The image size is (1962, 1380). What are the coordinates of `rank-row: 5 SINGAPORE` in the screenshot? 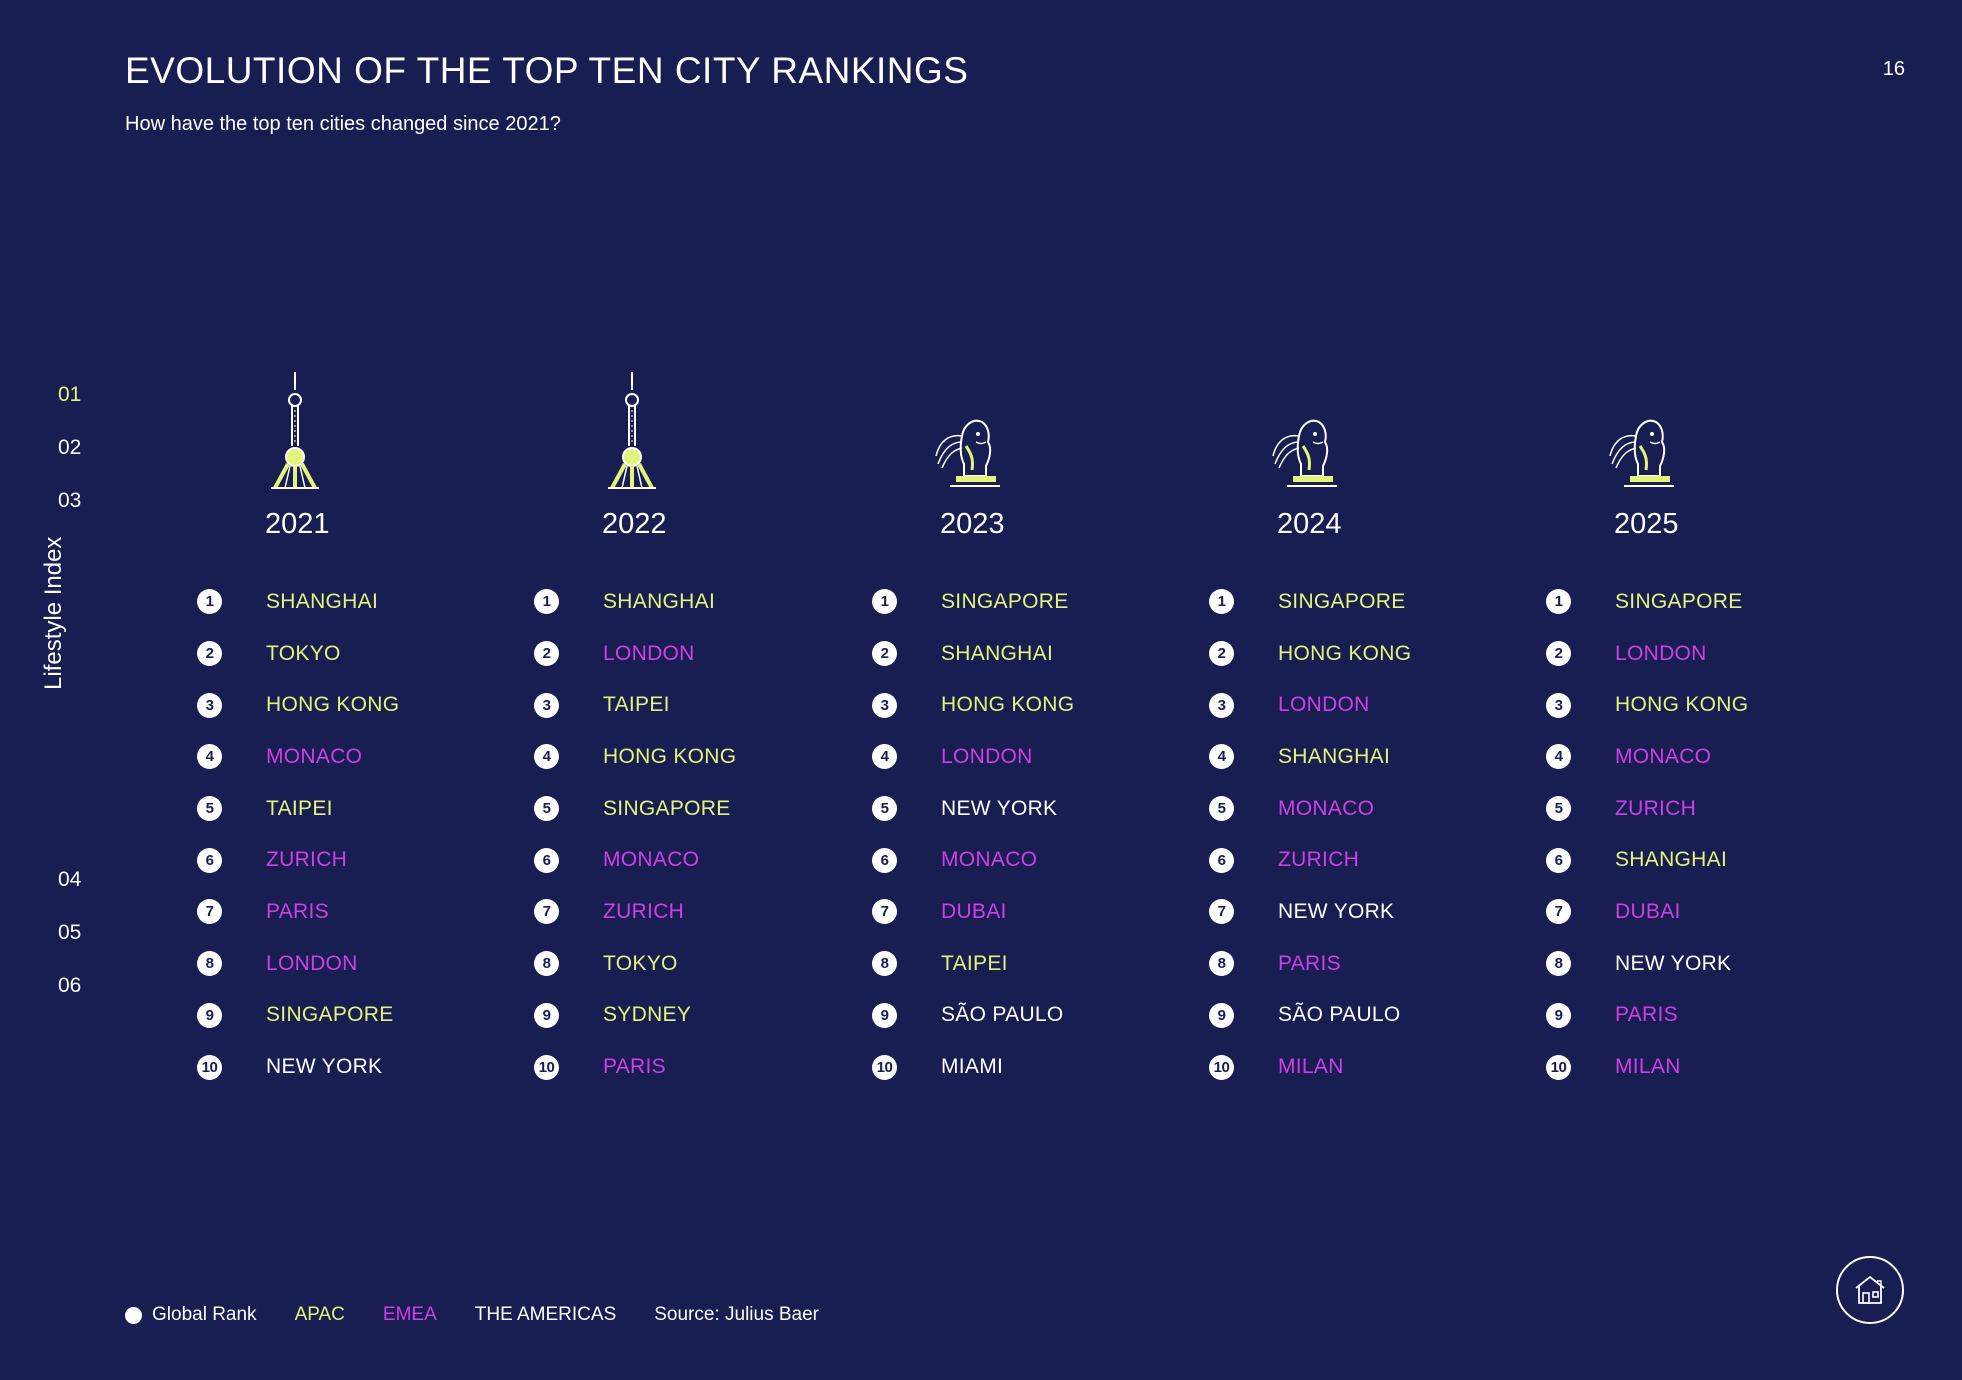 It's located at (704, 809).